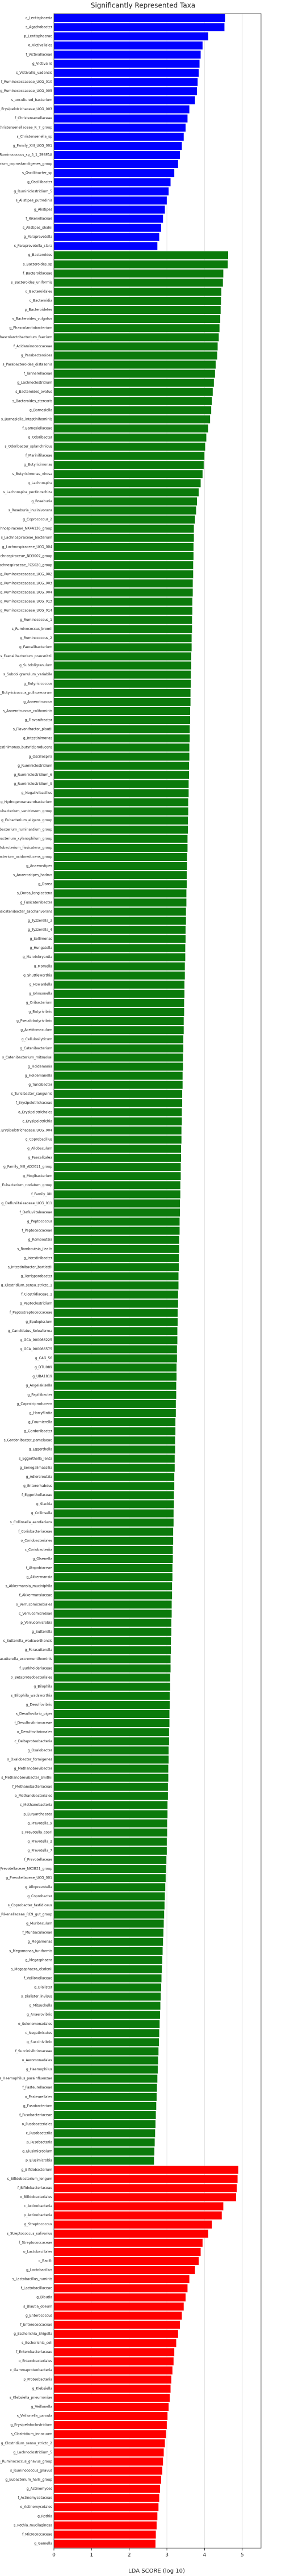 Image resolution: width=286 pixels, height=2576 pixels. What do you see at coordinates (40, 1751) in the screenshot?
I see `category-label: g_Oxalobacter` at bounding box center [40, 1751].